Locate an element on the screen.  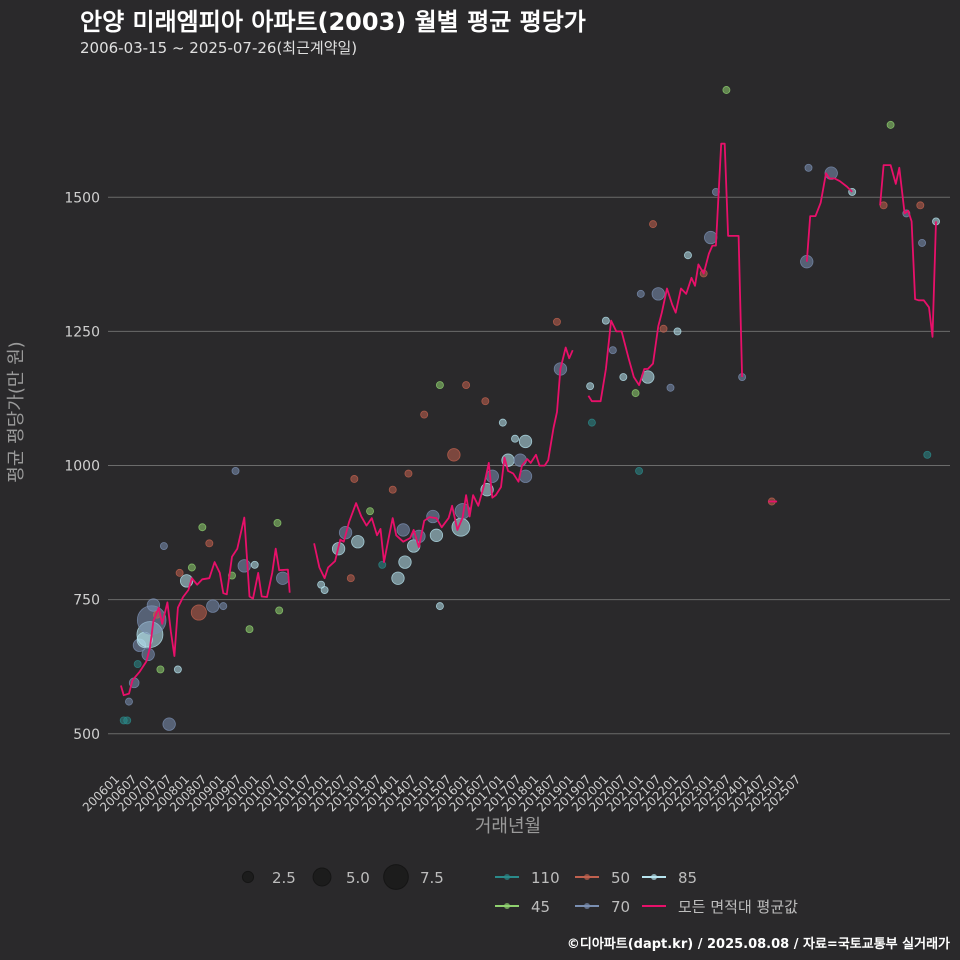
x-axis-label: 거래년월 is located at coordinates (508, 826).